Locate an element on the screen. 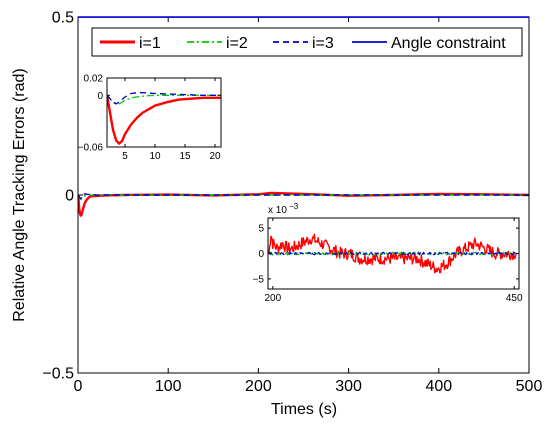 The height and width of the screenshot is (428, 550). inset-steady-exponent: x 10 −3 is located at coordinates (283, 209).